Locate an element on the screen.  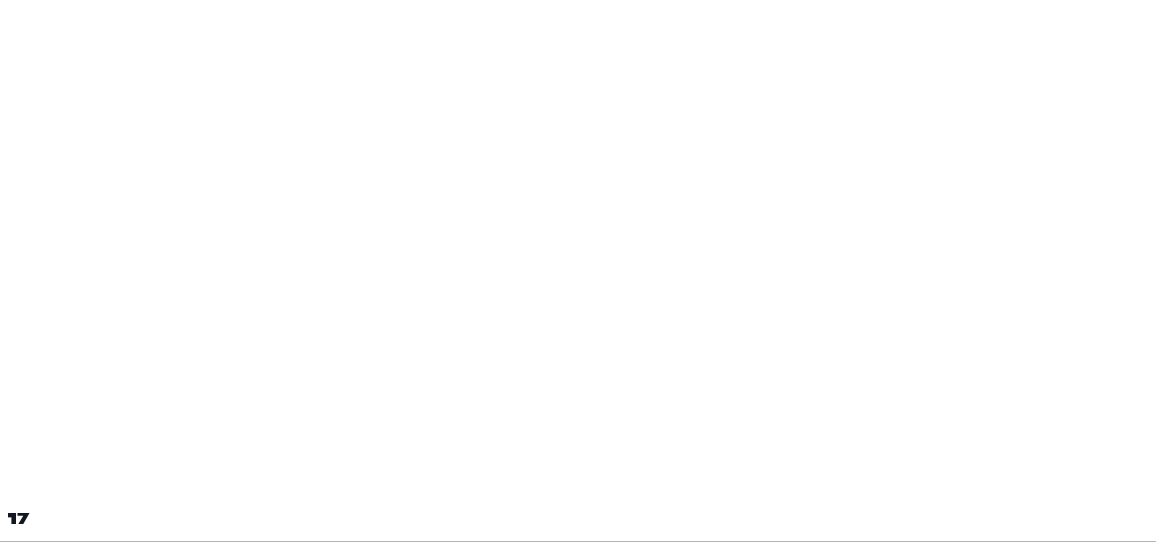
symbol-legend-row is located at coordinates (16, 15).